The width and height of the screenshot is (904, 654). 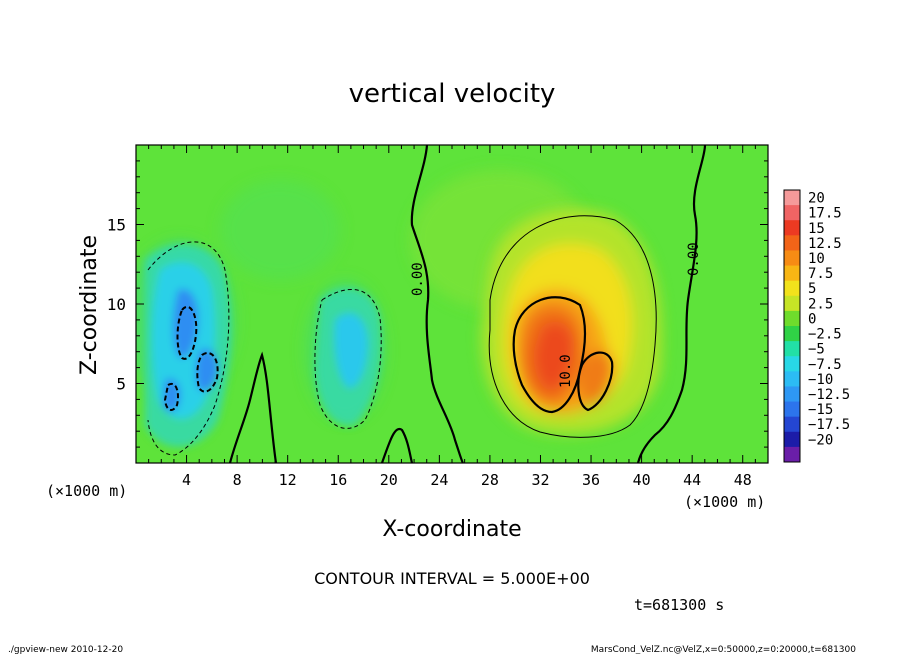 What do you see at coordinates (812, 319) in the screenshot?
I see `colorbar-label: 0` at bounding box center [812, 319].